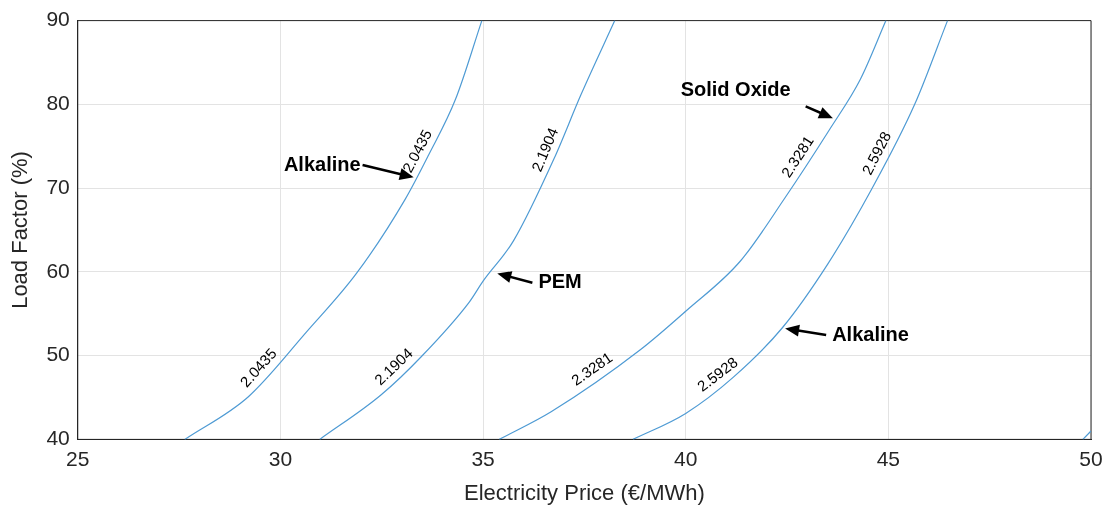 This screenshot has width=1115, height=513. Describe the element at coordinates (888, 458) in the screenshot. I see `x-tick-label: 45` at that location.